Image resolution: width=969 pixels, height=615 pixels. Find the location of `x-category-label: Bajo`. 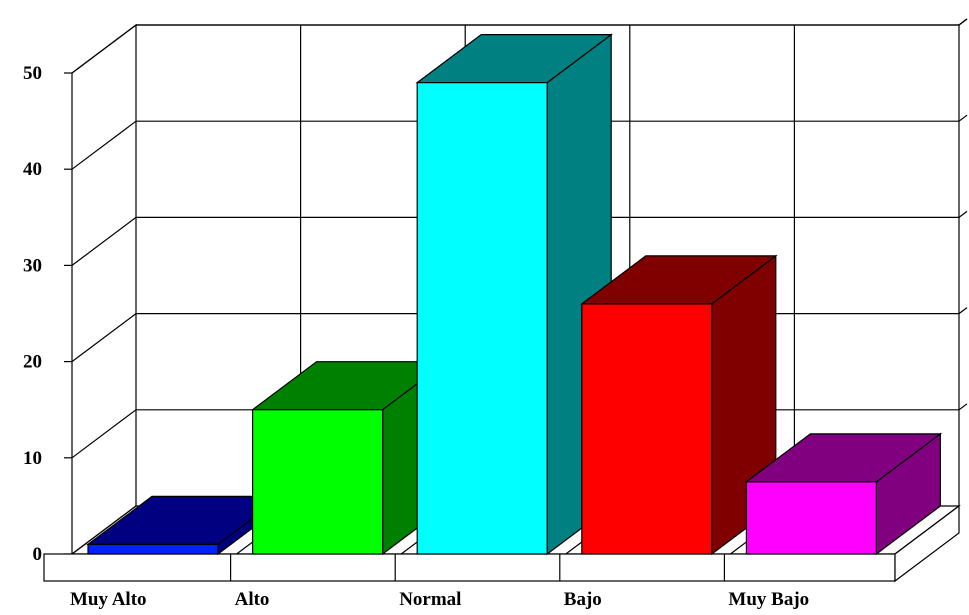

x-category-label: Bajo is located at coordinates (583, 599).